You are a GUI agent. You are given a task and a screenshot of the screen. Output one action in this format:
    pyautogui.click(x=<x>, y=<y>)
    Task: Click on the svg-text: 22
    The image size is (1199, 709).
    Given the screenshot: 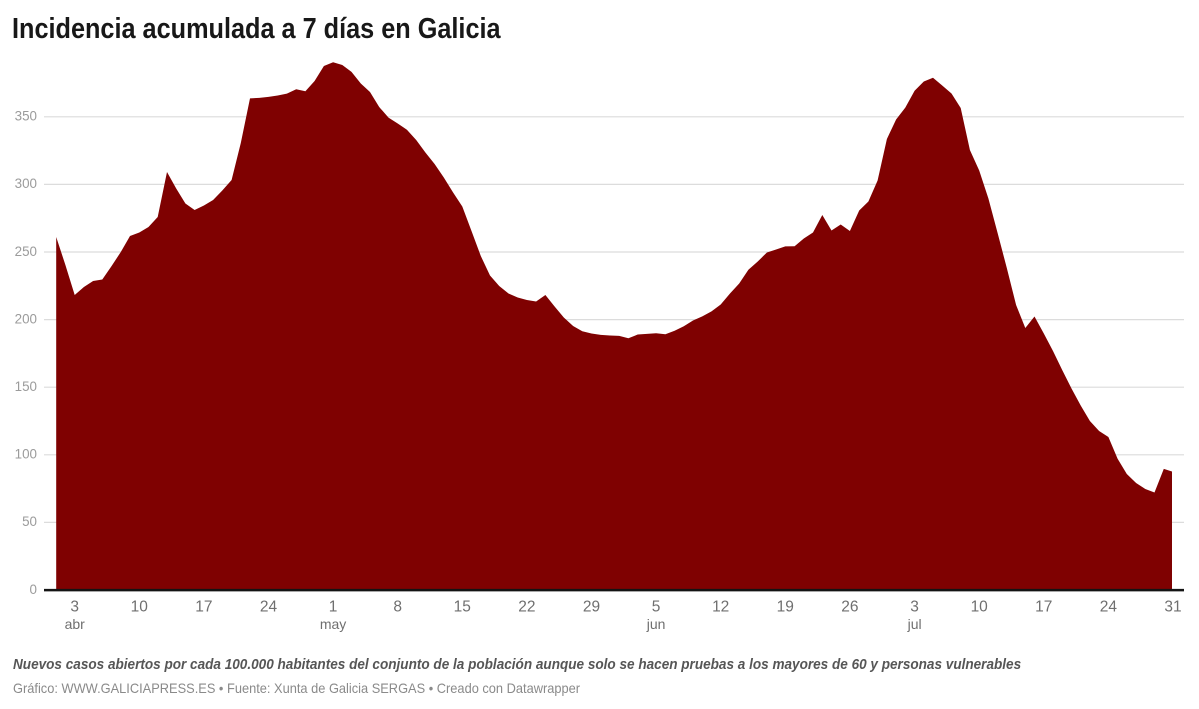 What is the action you would take?
    pyautogui.click(x=526, y=607)
    